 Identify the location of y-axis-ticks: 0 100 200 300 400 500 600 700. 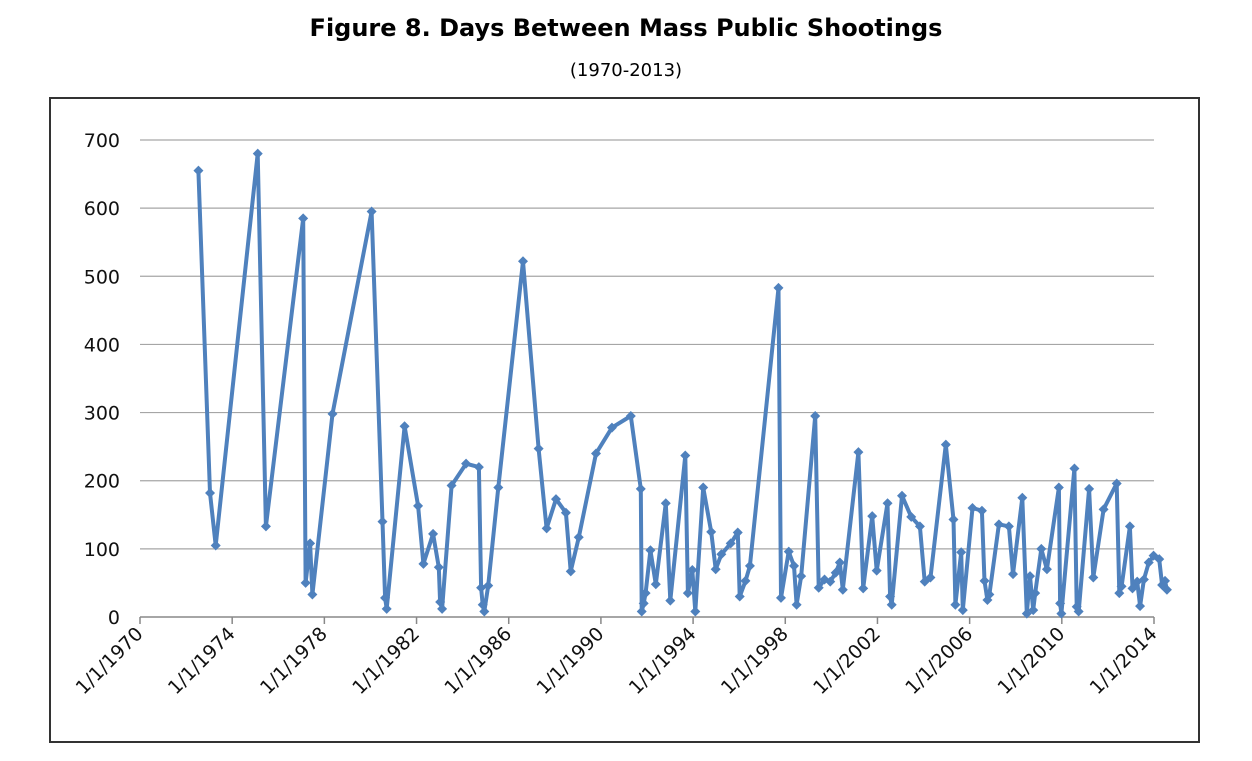
(102, 379).